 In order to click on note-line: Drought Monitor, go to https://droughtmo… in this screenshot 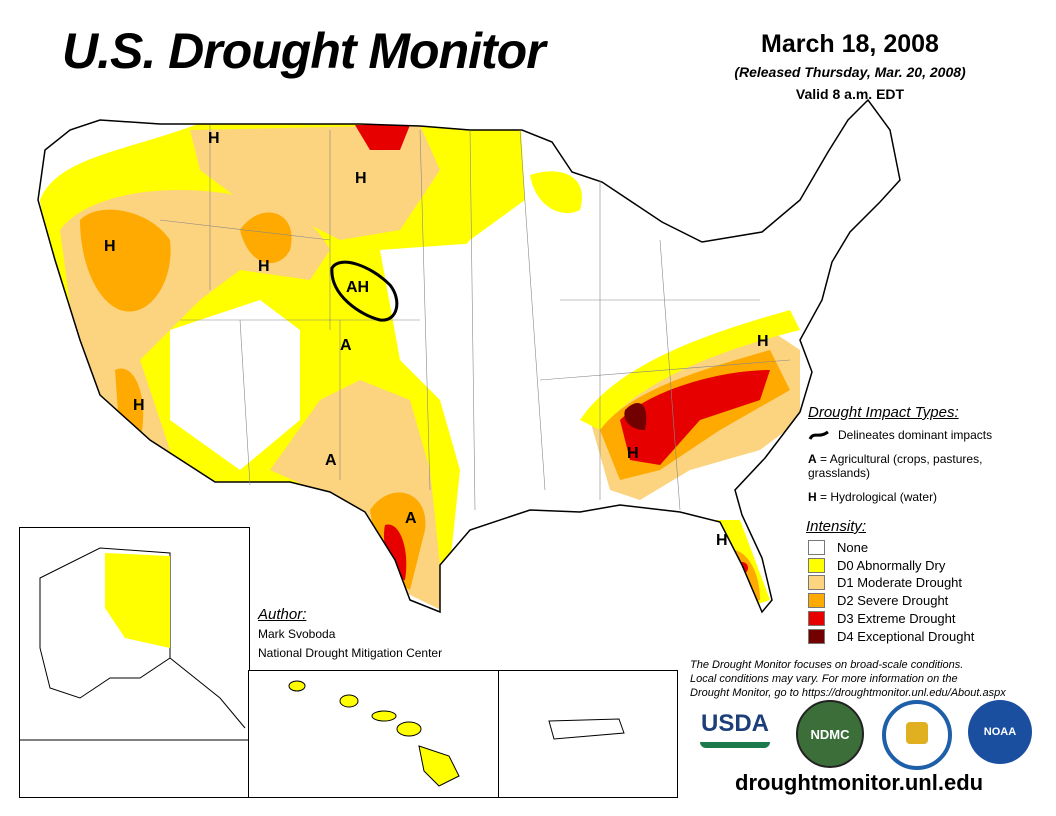, I will do `click(848, 693)`.